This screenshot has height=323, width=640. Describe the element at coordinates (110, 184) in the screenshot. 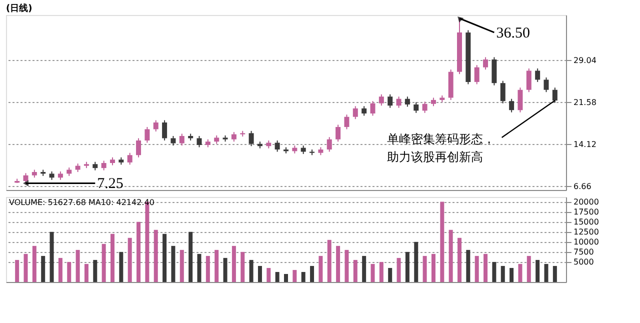

I see `annotation: 7.25` at that location.